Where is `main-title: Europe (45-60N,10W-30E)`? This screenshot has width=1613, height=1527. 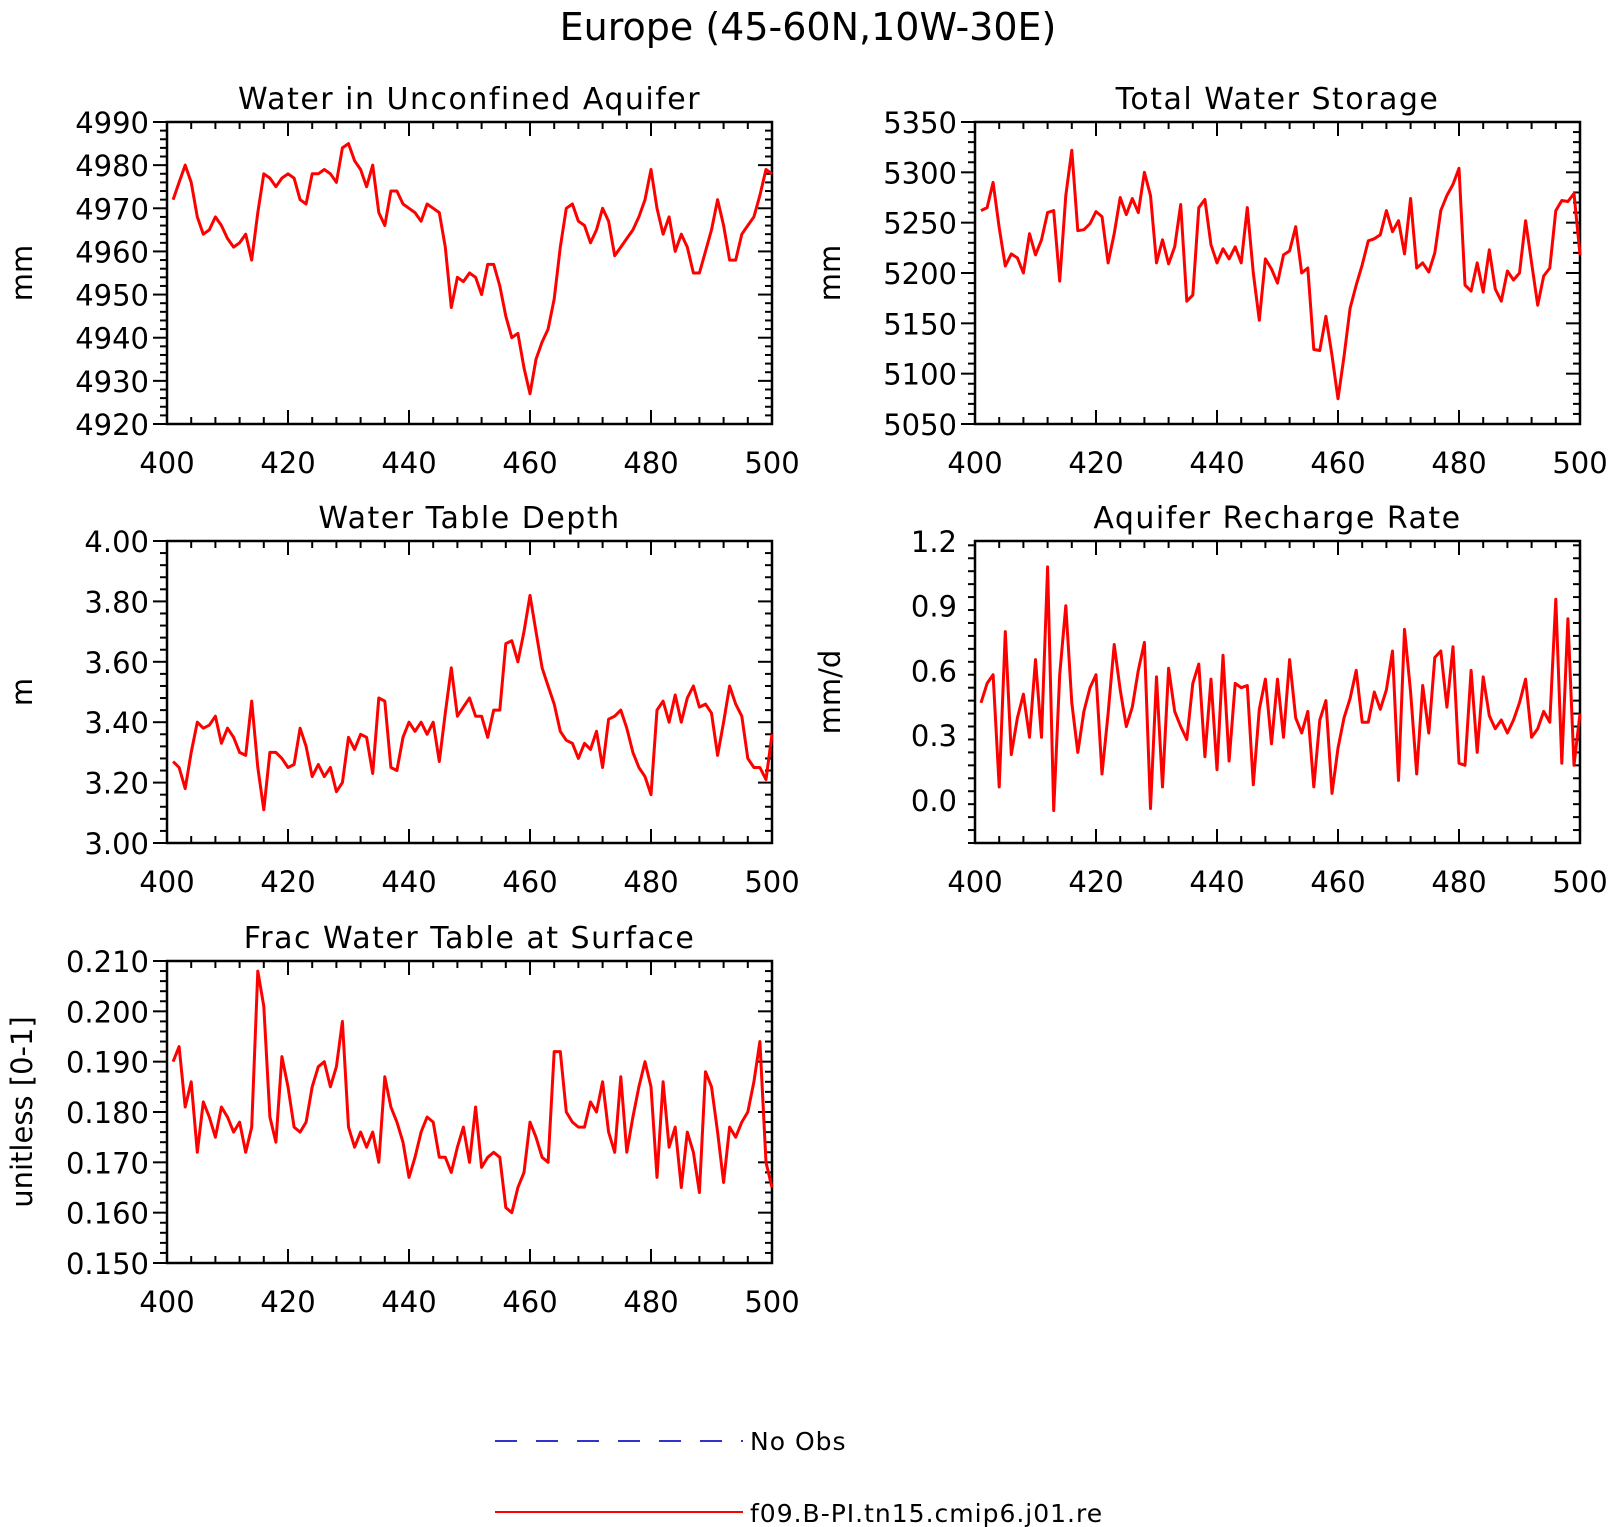
main-title: Europe (45-60N,10W-30E) is located at coordinates (808, 27).